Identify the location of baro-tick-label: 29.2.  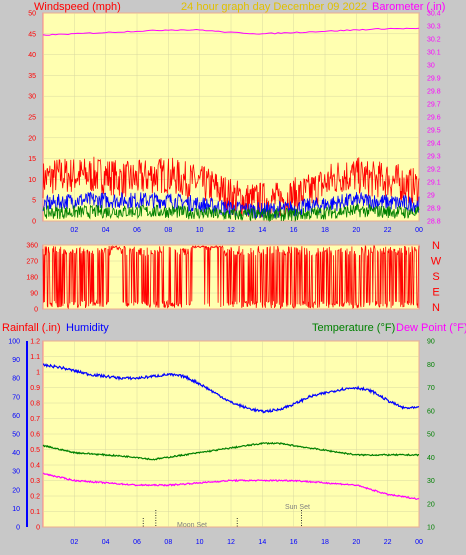
(434, 170).